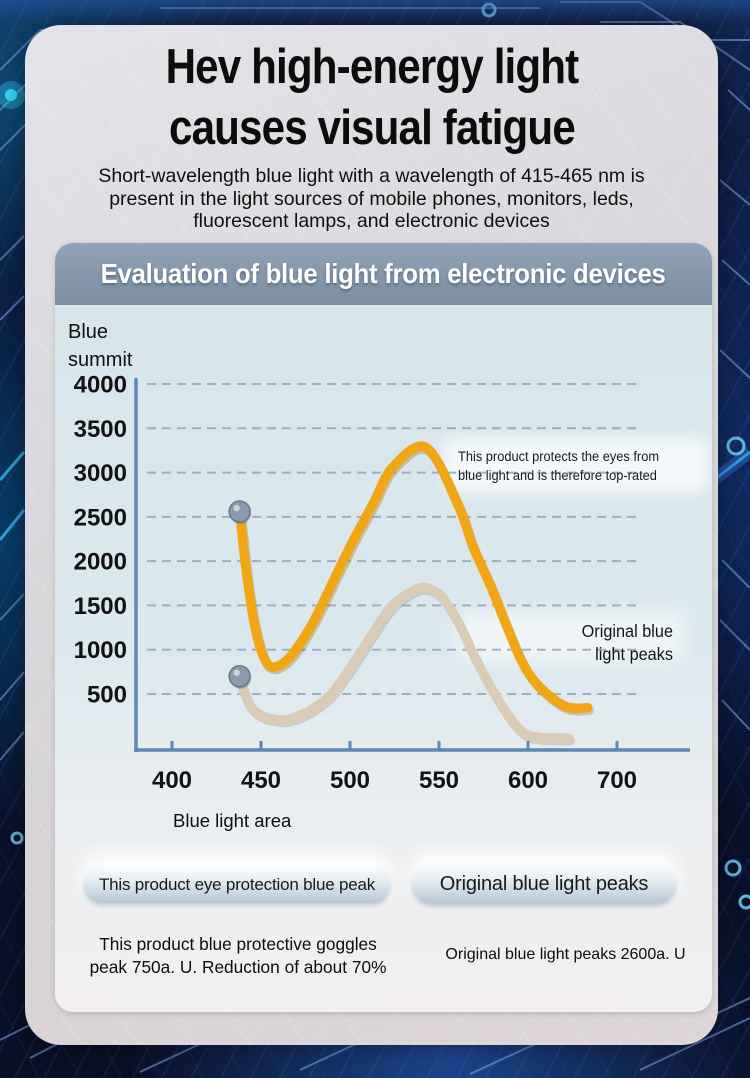  What do you see at coordinates (107, 695) in the screenshot?
I see `y-tick-label: 500` at bounding box center [107, 695].